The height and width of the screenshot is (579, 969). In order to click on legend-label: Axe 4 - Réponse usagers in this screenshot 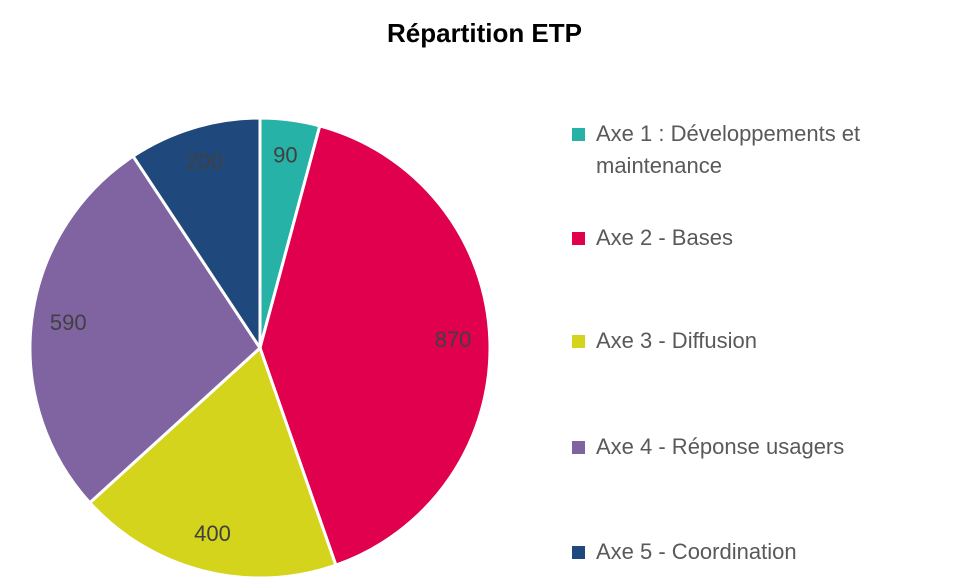, I will do `click(720, 446)`.